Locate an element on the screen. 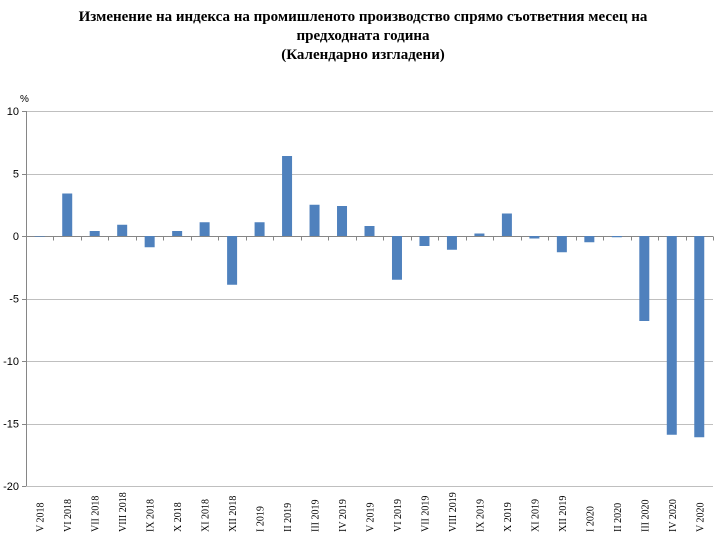  x-tick-label: VIII 2018 is located at coordinates (123, 512).